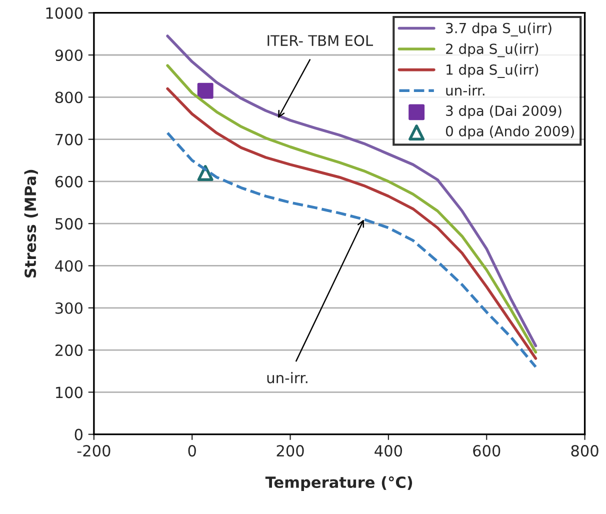  I want to click on legend-label: 3 dpa (Dai 2009), so click(504, 112).